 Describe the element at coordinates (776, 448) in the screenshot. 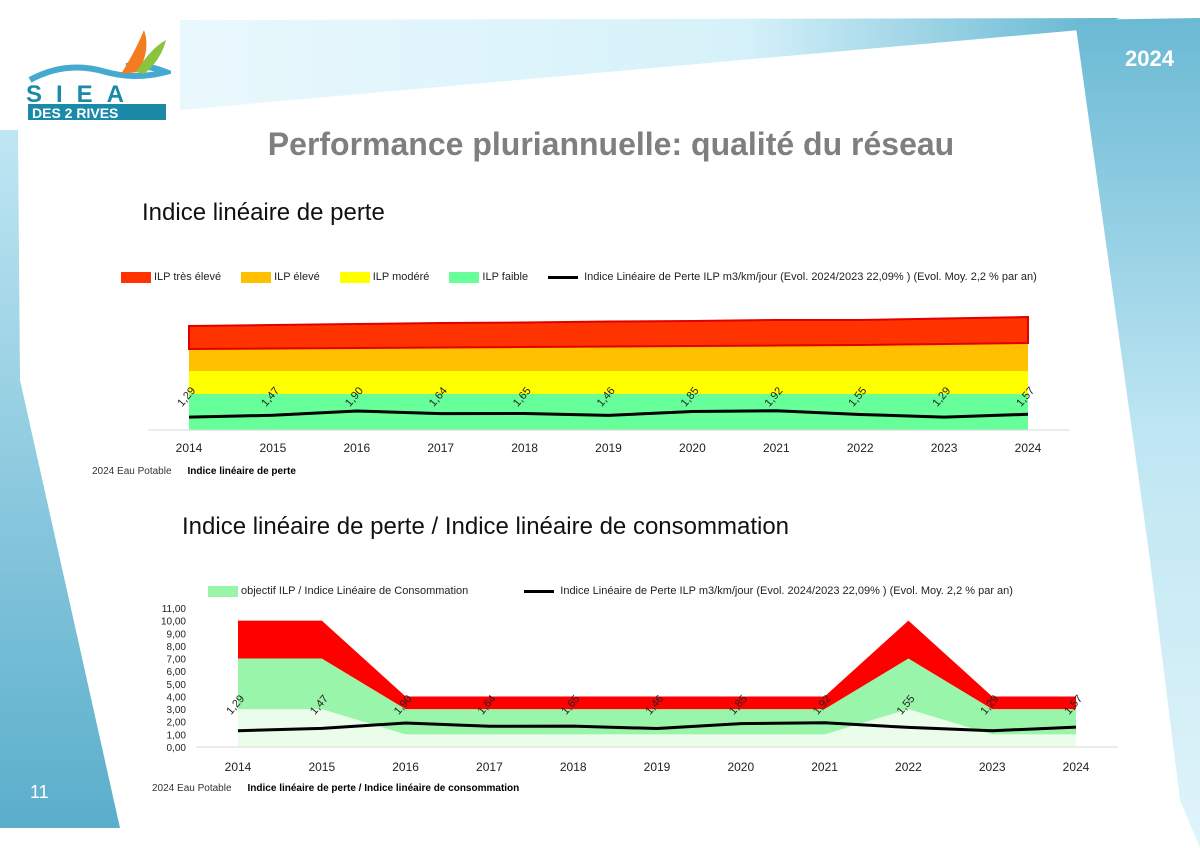

I see `x-tick-label: 2021` at that location.